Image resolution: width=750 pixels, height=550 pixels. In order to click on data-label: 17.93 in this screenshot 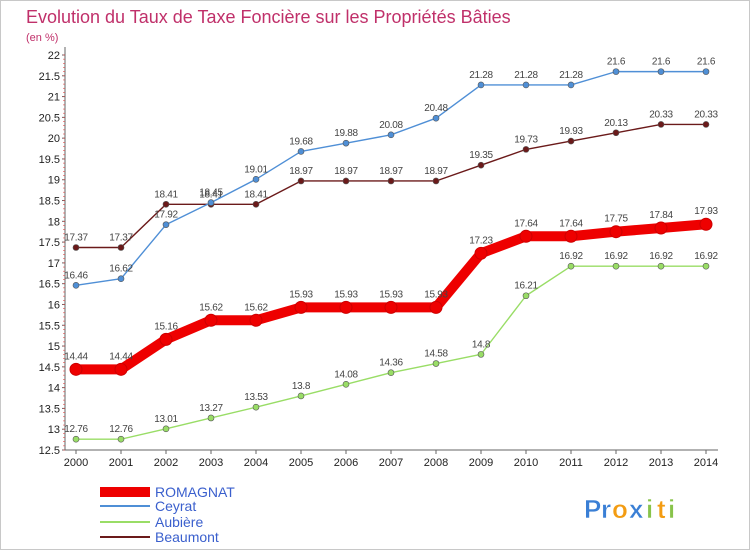, I will do `click(706, 211)`.